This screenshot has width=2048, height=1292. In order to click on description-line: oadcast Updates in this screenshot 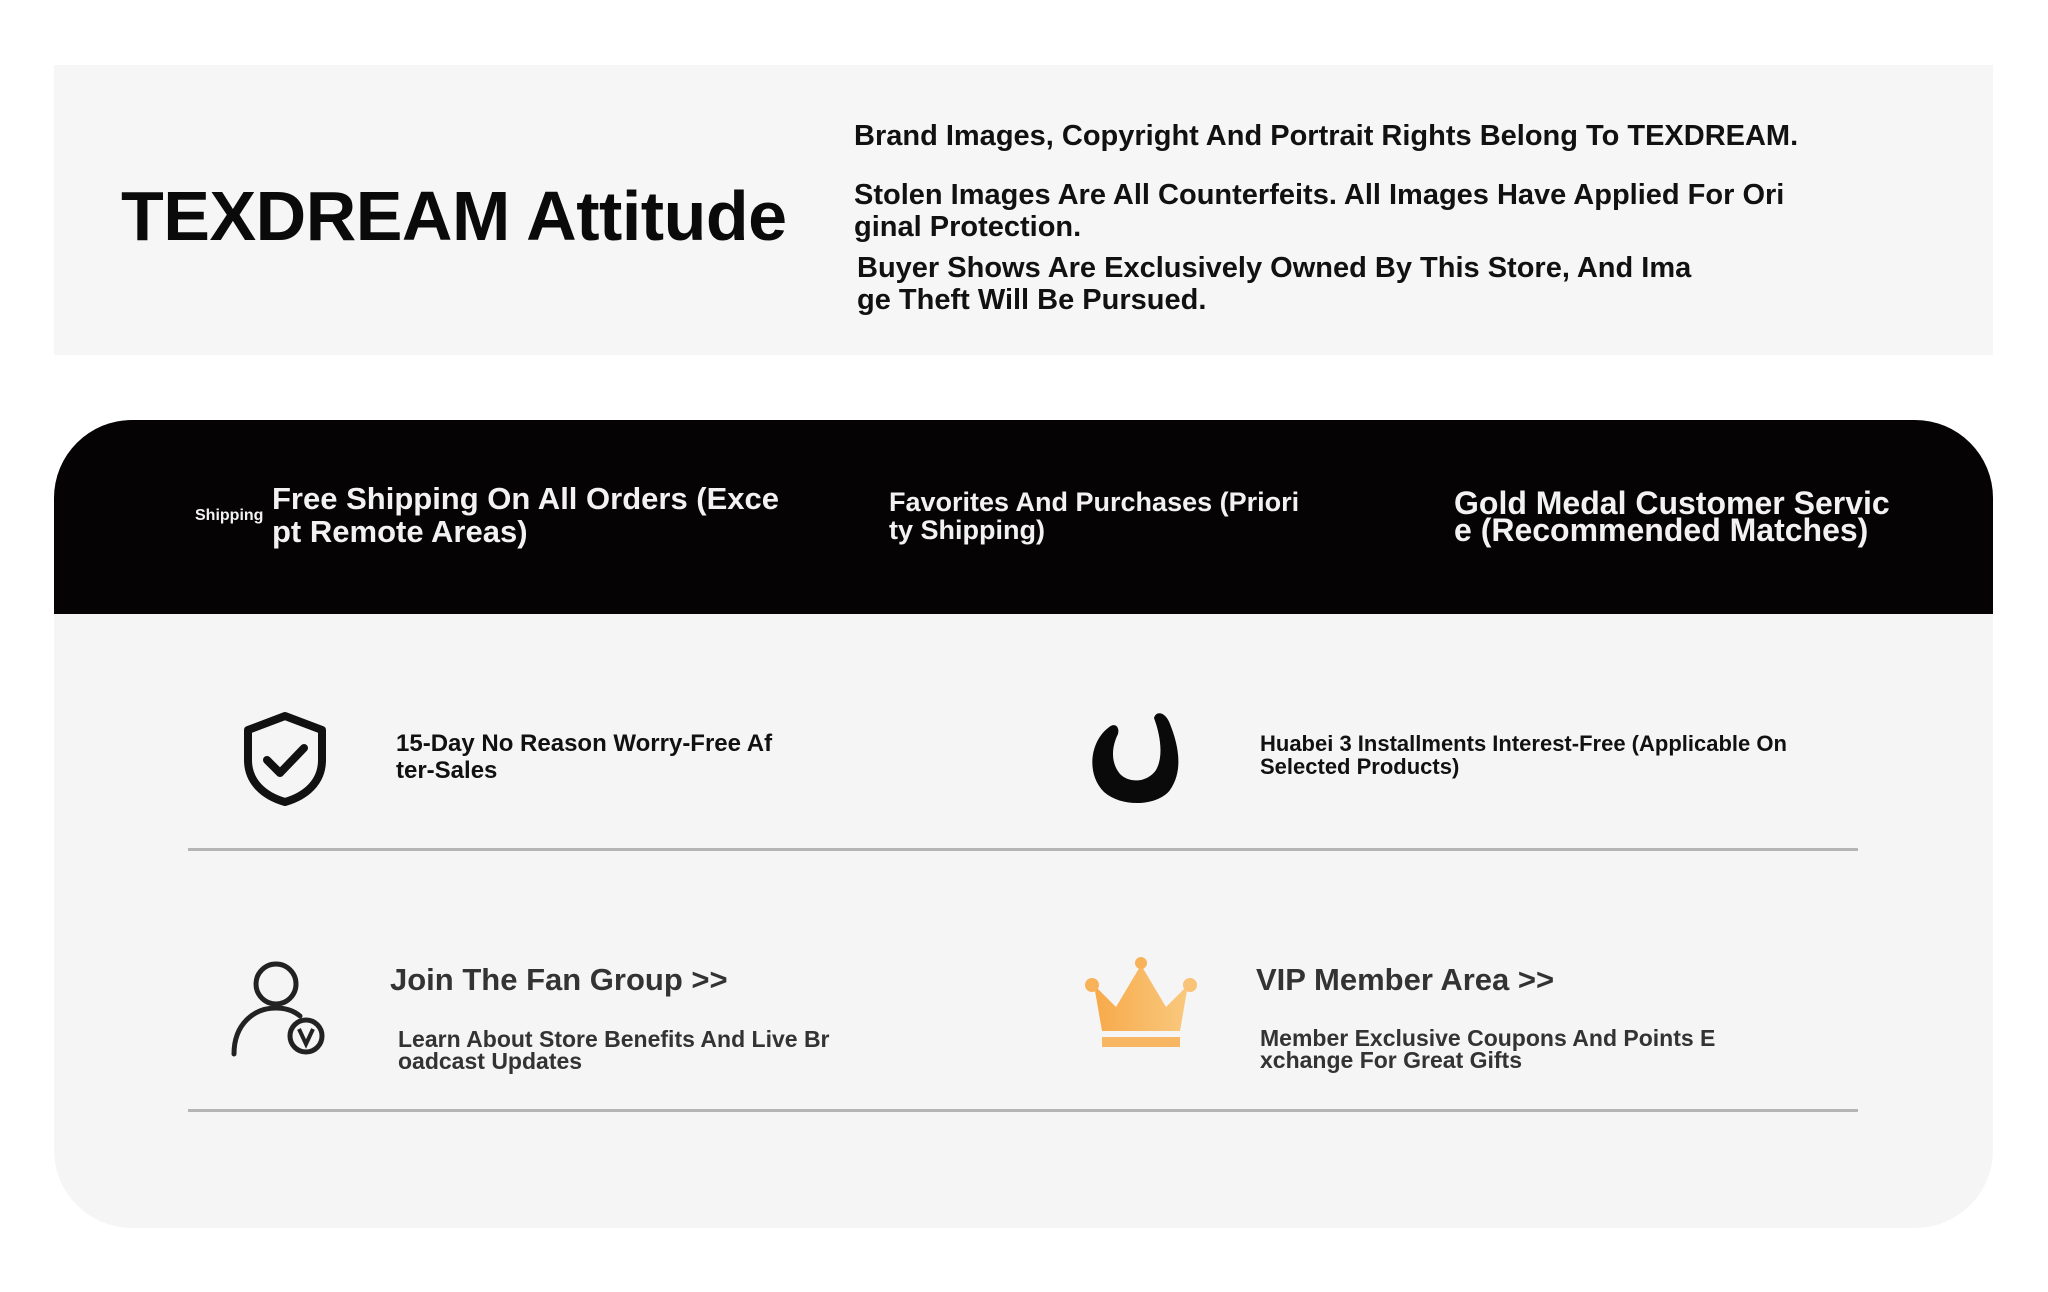, I will do `click(490, 1061)`.